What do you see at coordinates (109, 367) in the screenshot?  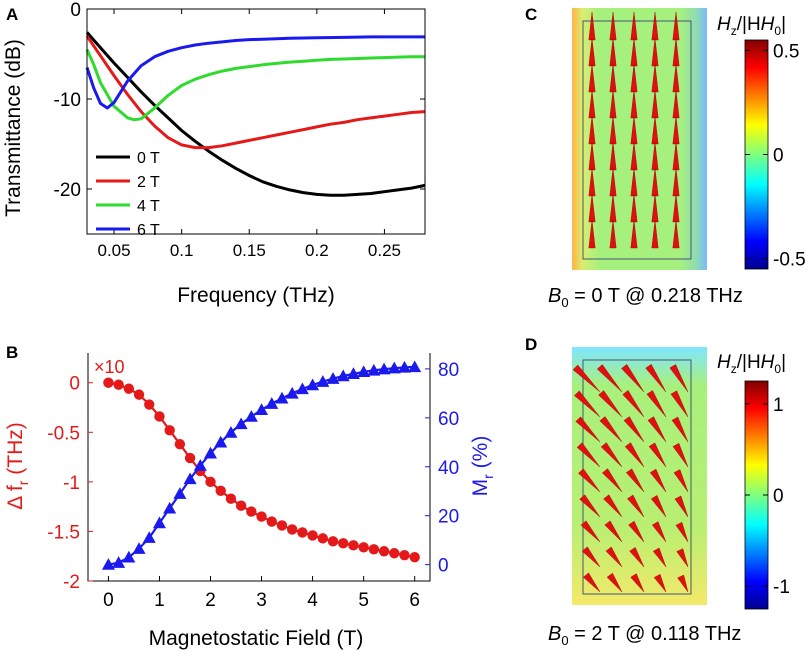 I see `panel-b-multiplier-note: ×10` at bounding box center [109, 367].